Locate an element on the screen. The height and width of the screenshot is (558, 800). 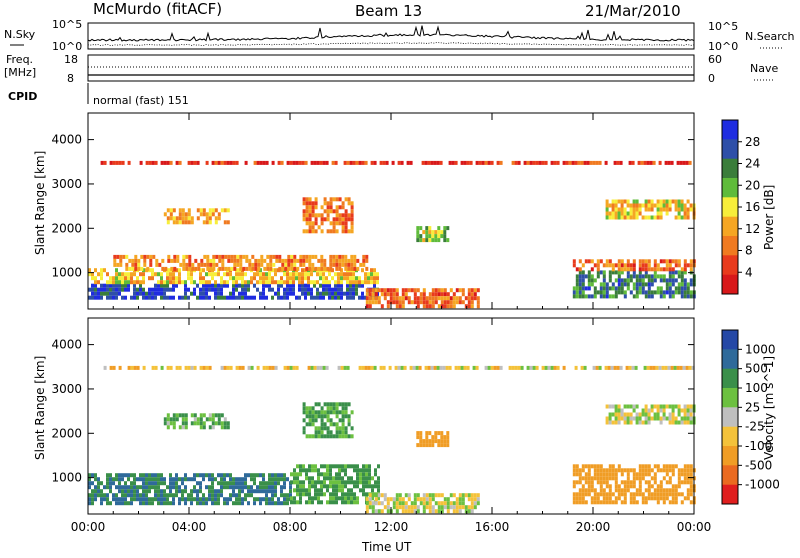
x-tick-label: 00:00 is located at coordinates (694, 527).